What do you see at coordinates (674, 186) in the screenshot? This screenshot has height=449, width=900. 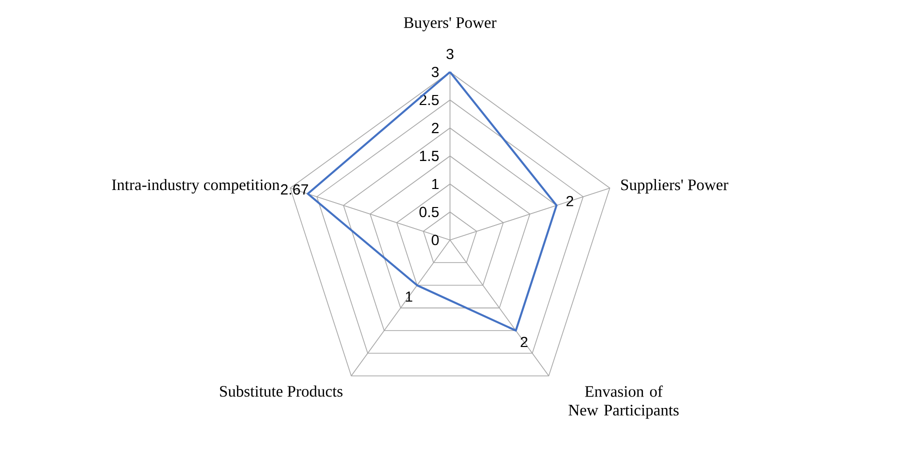 I see `spoke-label: Suppliers' Power` at bounding box center [674, 186].